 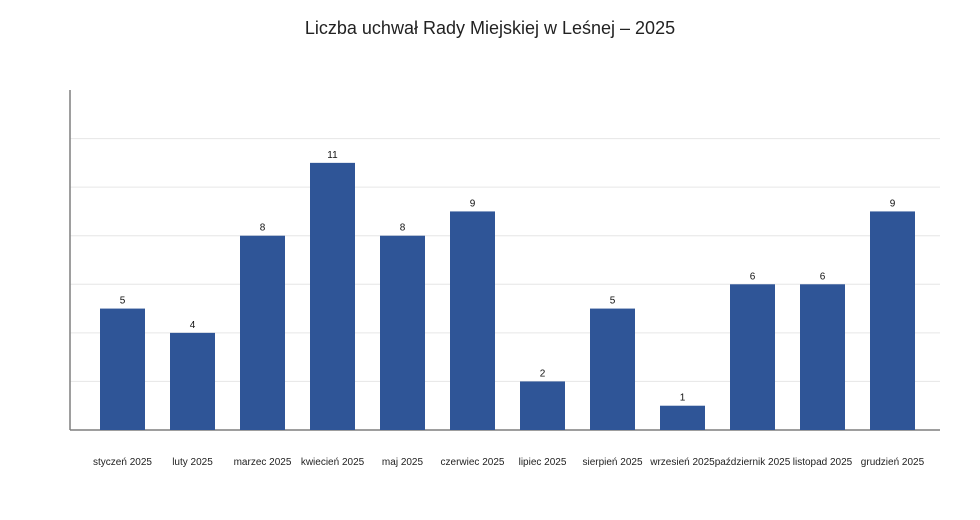 I want to click on data-label: 4, so click(x=193, y=325).